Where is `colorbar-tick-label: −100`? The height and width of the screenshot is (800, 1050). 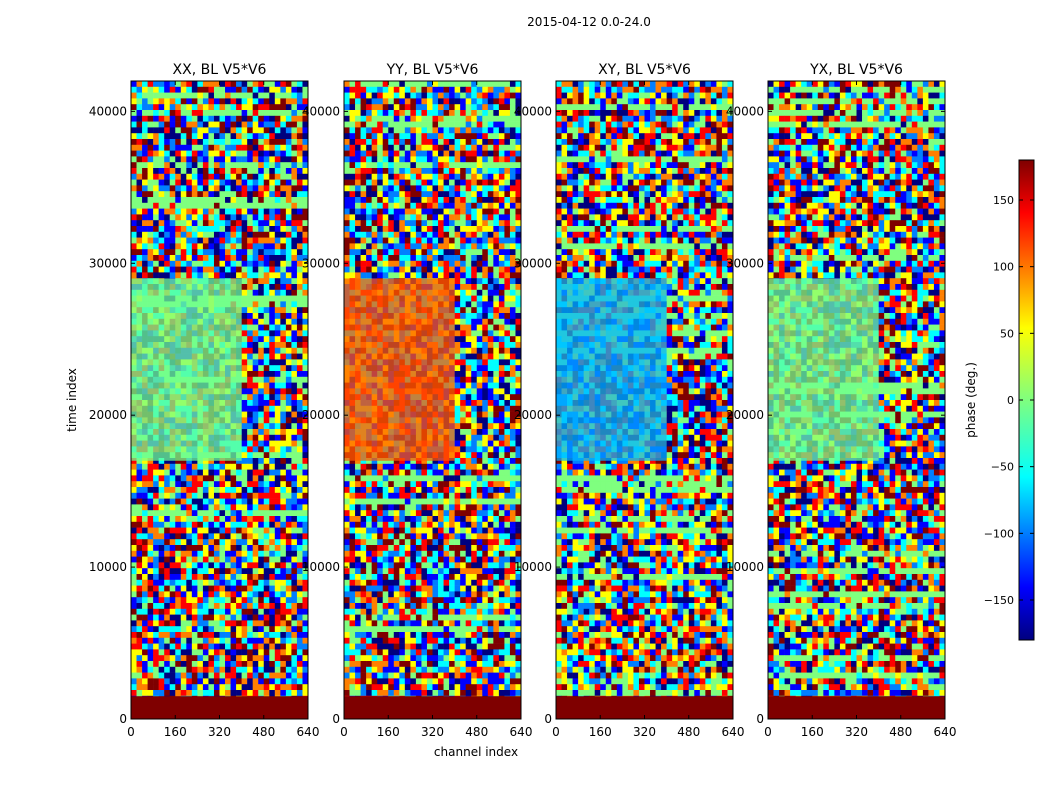 colorbar-tick-label: −100 is located at coordinates (999, 533).